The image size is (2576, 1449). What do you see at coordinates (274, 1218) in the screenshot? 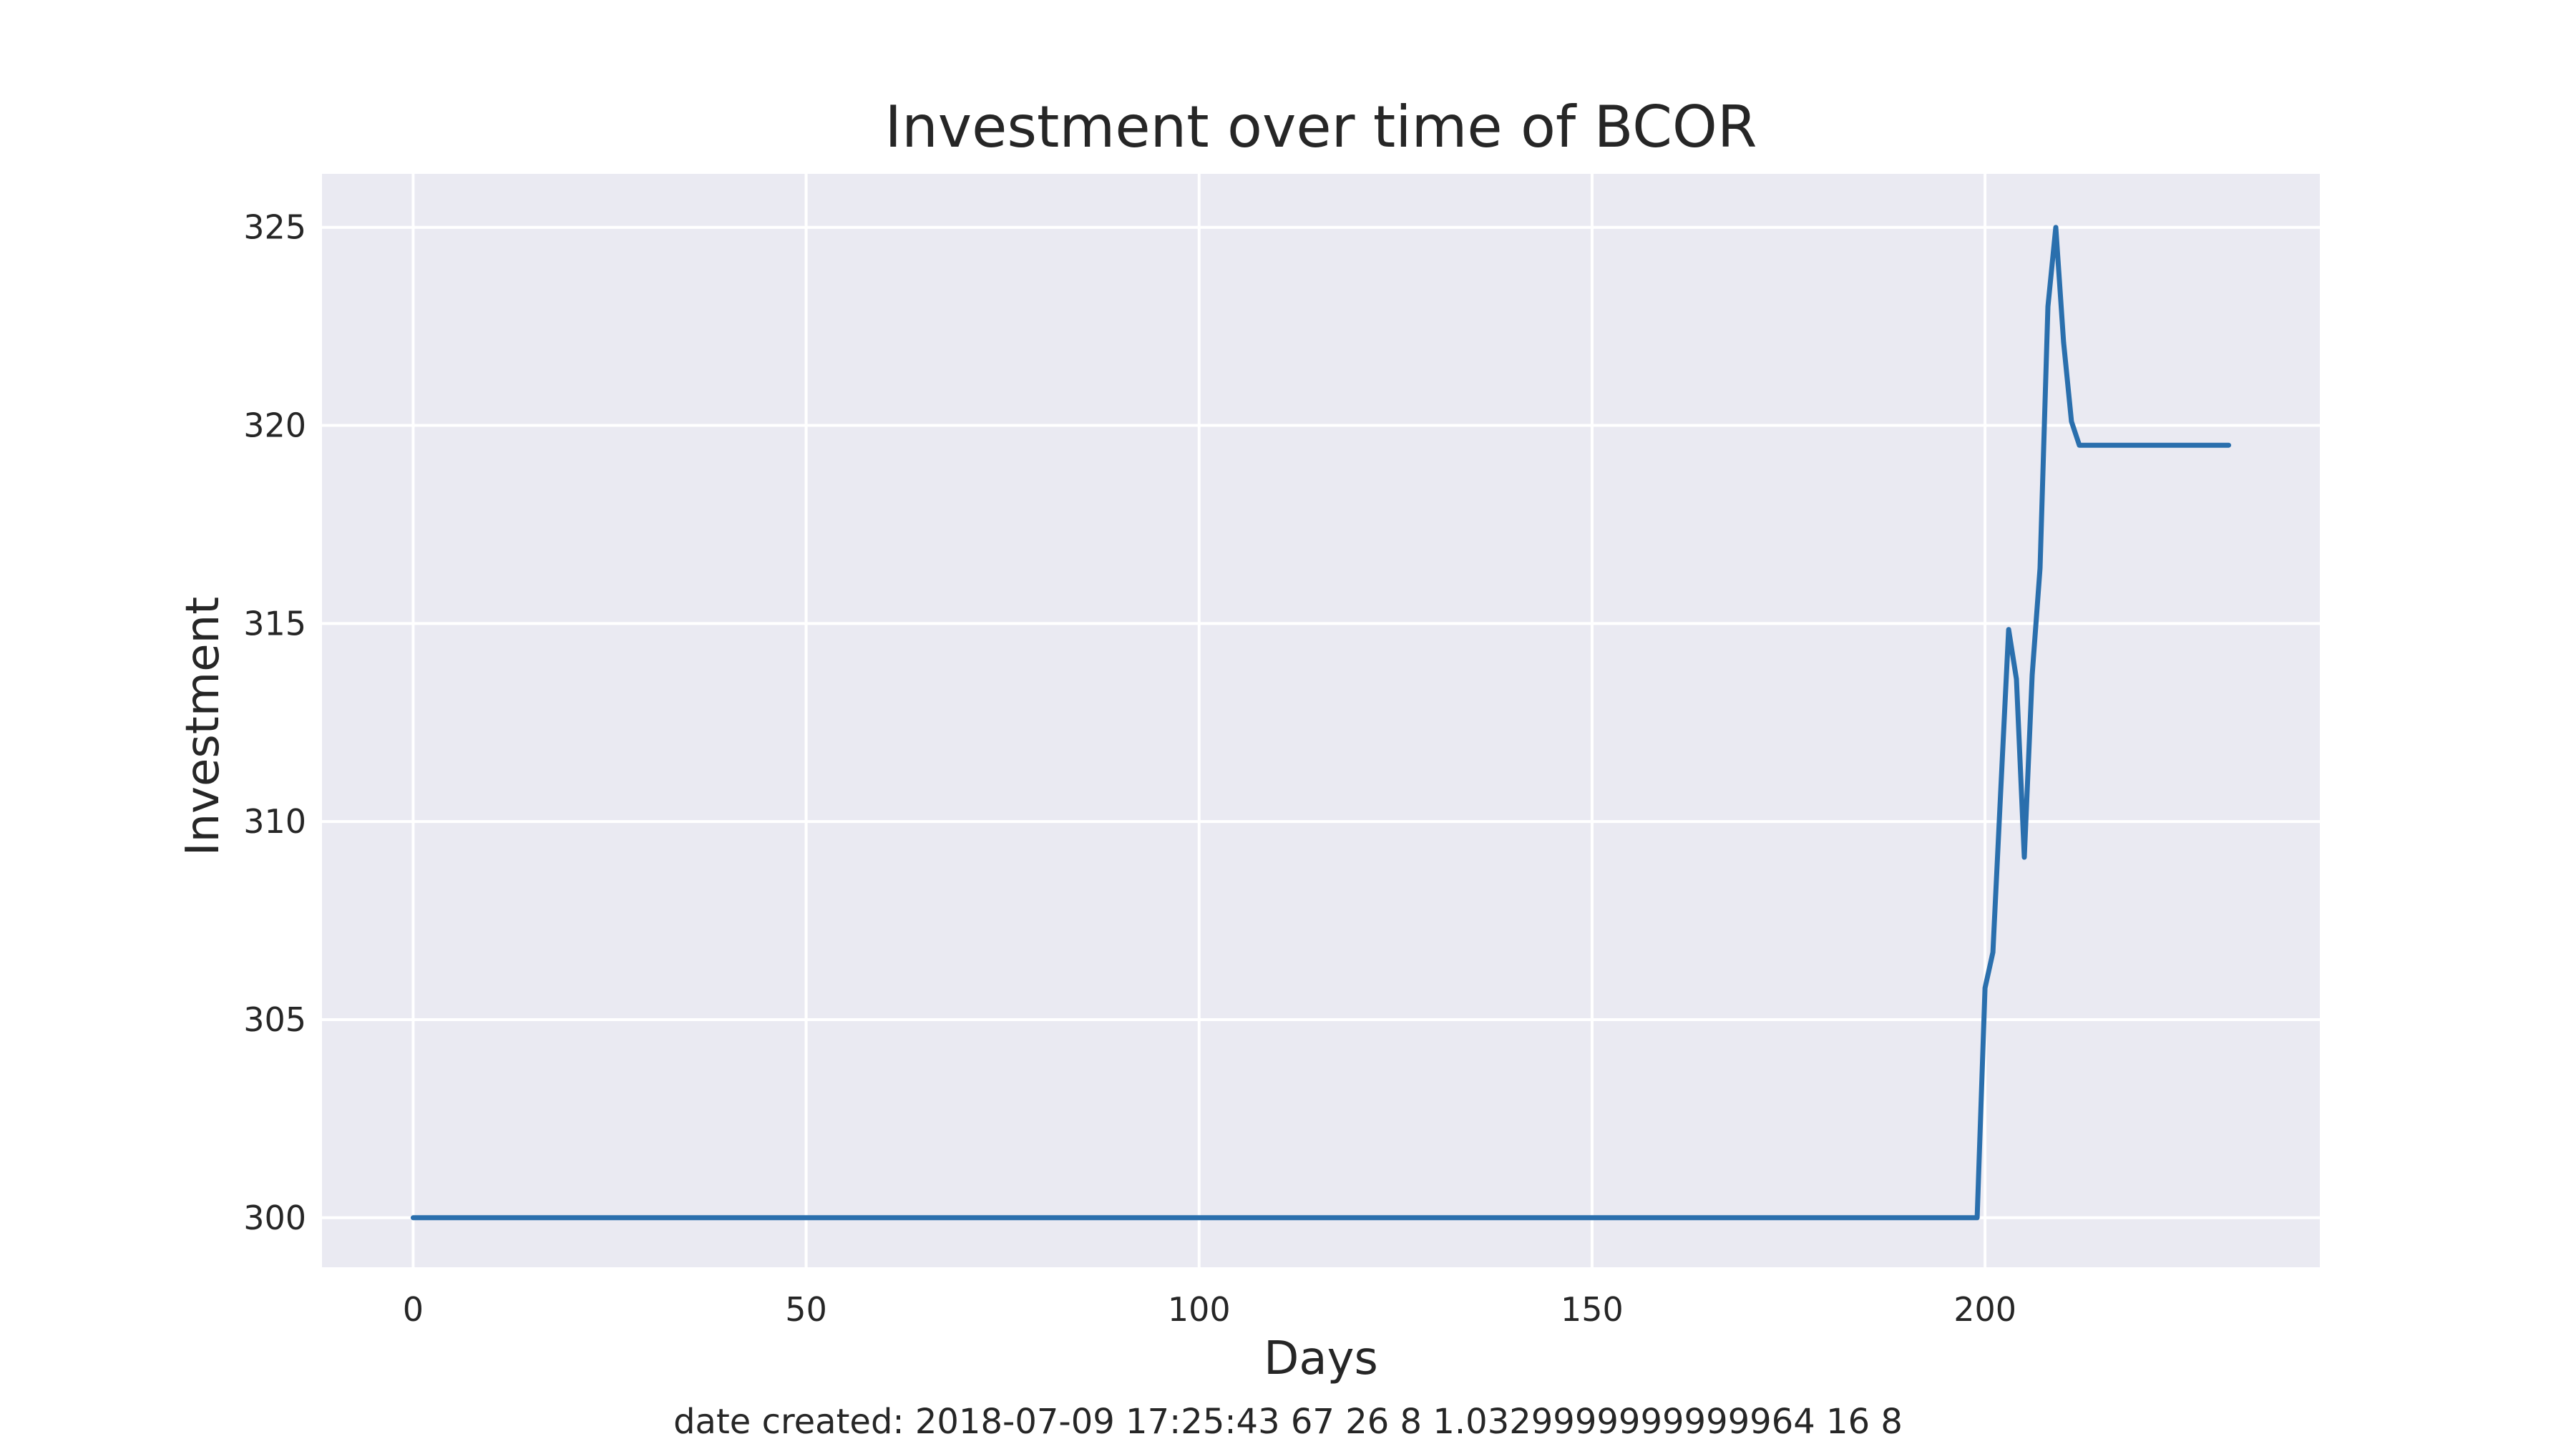
I see `y-tick-label: 300` at bounding box center [274, 1218].